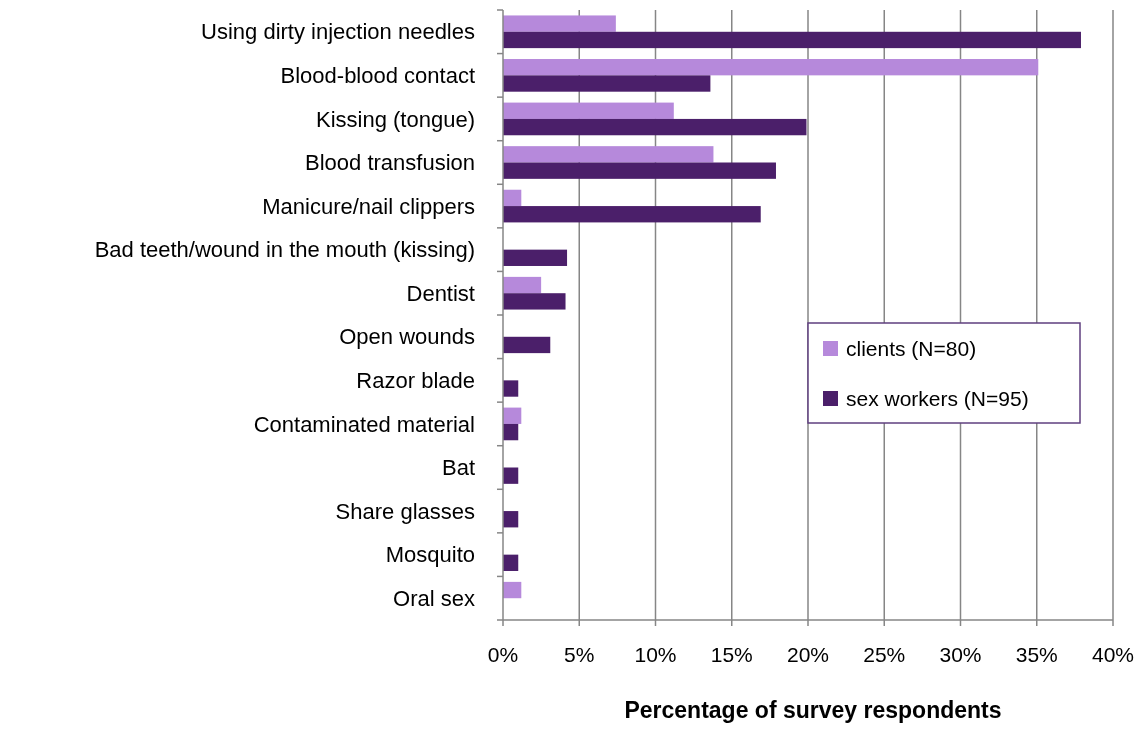 The height and width of the screenshot is (734, 1145). What do you see at coordinates (390, 163) in the screenshot?
I see `y-tick-label: Blood transfusion` at bounding box center [390, 163].